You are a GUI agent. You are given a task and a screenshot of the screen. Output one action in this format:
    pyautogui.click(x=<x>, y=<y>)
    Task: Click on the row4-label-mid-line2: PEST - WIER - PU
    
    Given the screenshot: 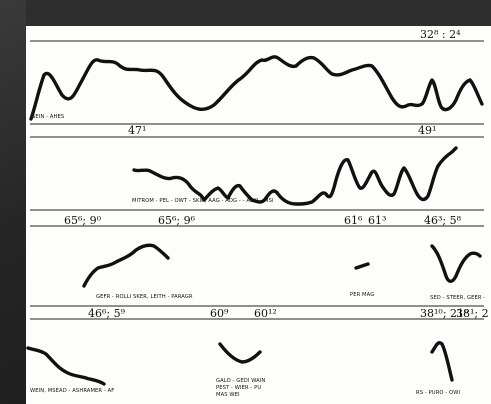 What is the action you would take?
    pyautogui.click(x=238, y=388)
    